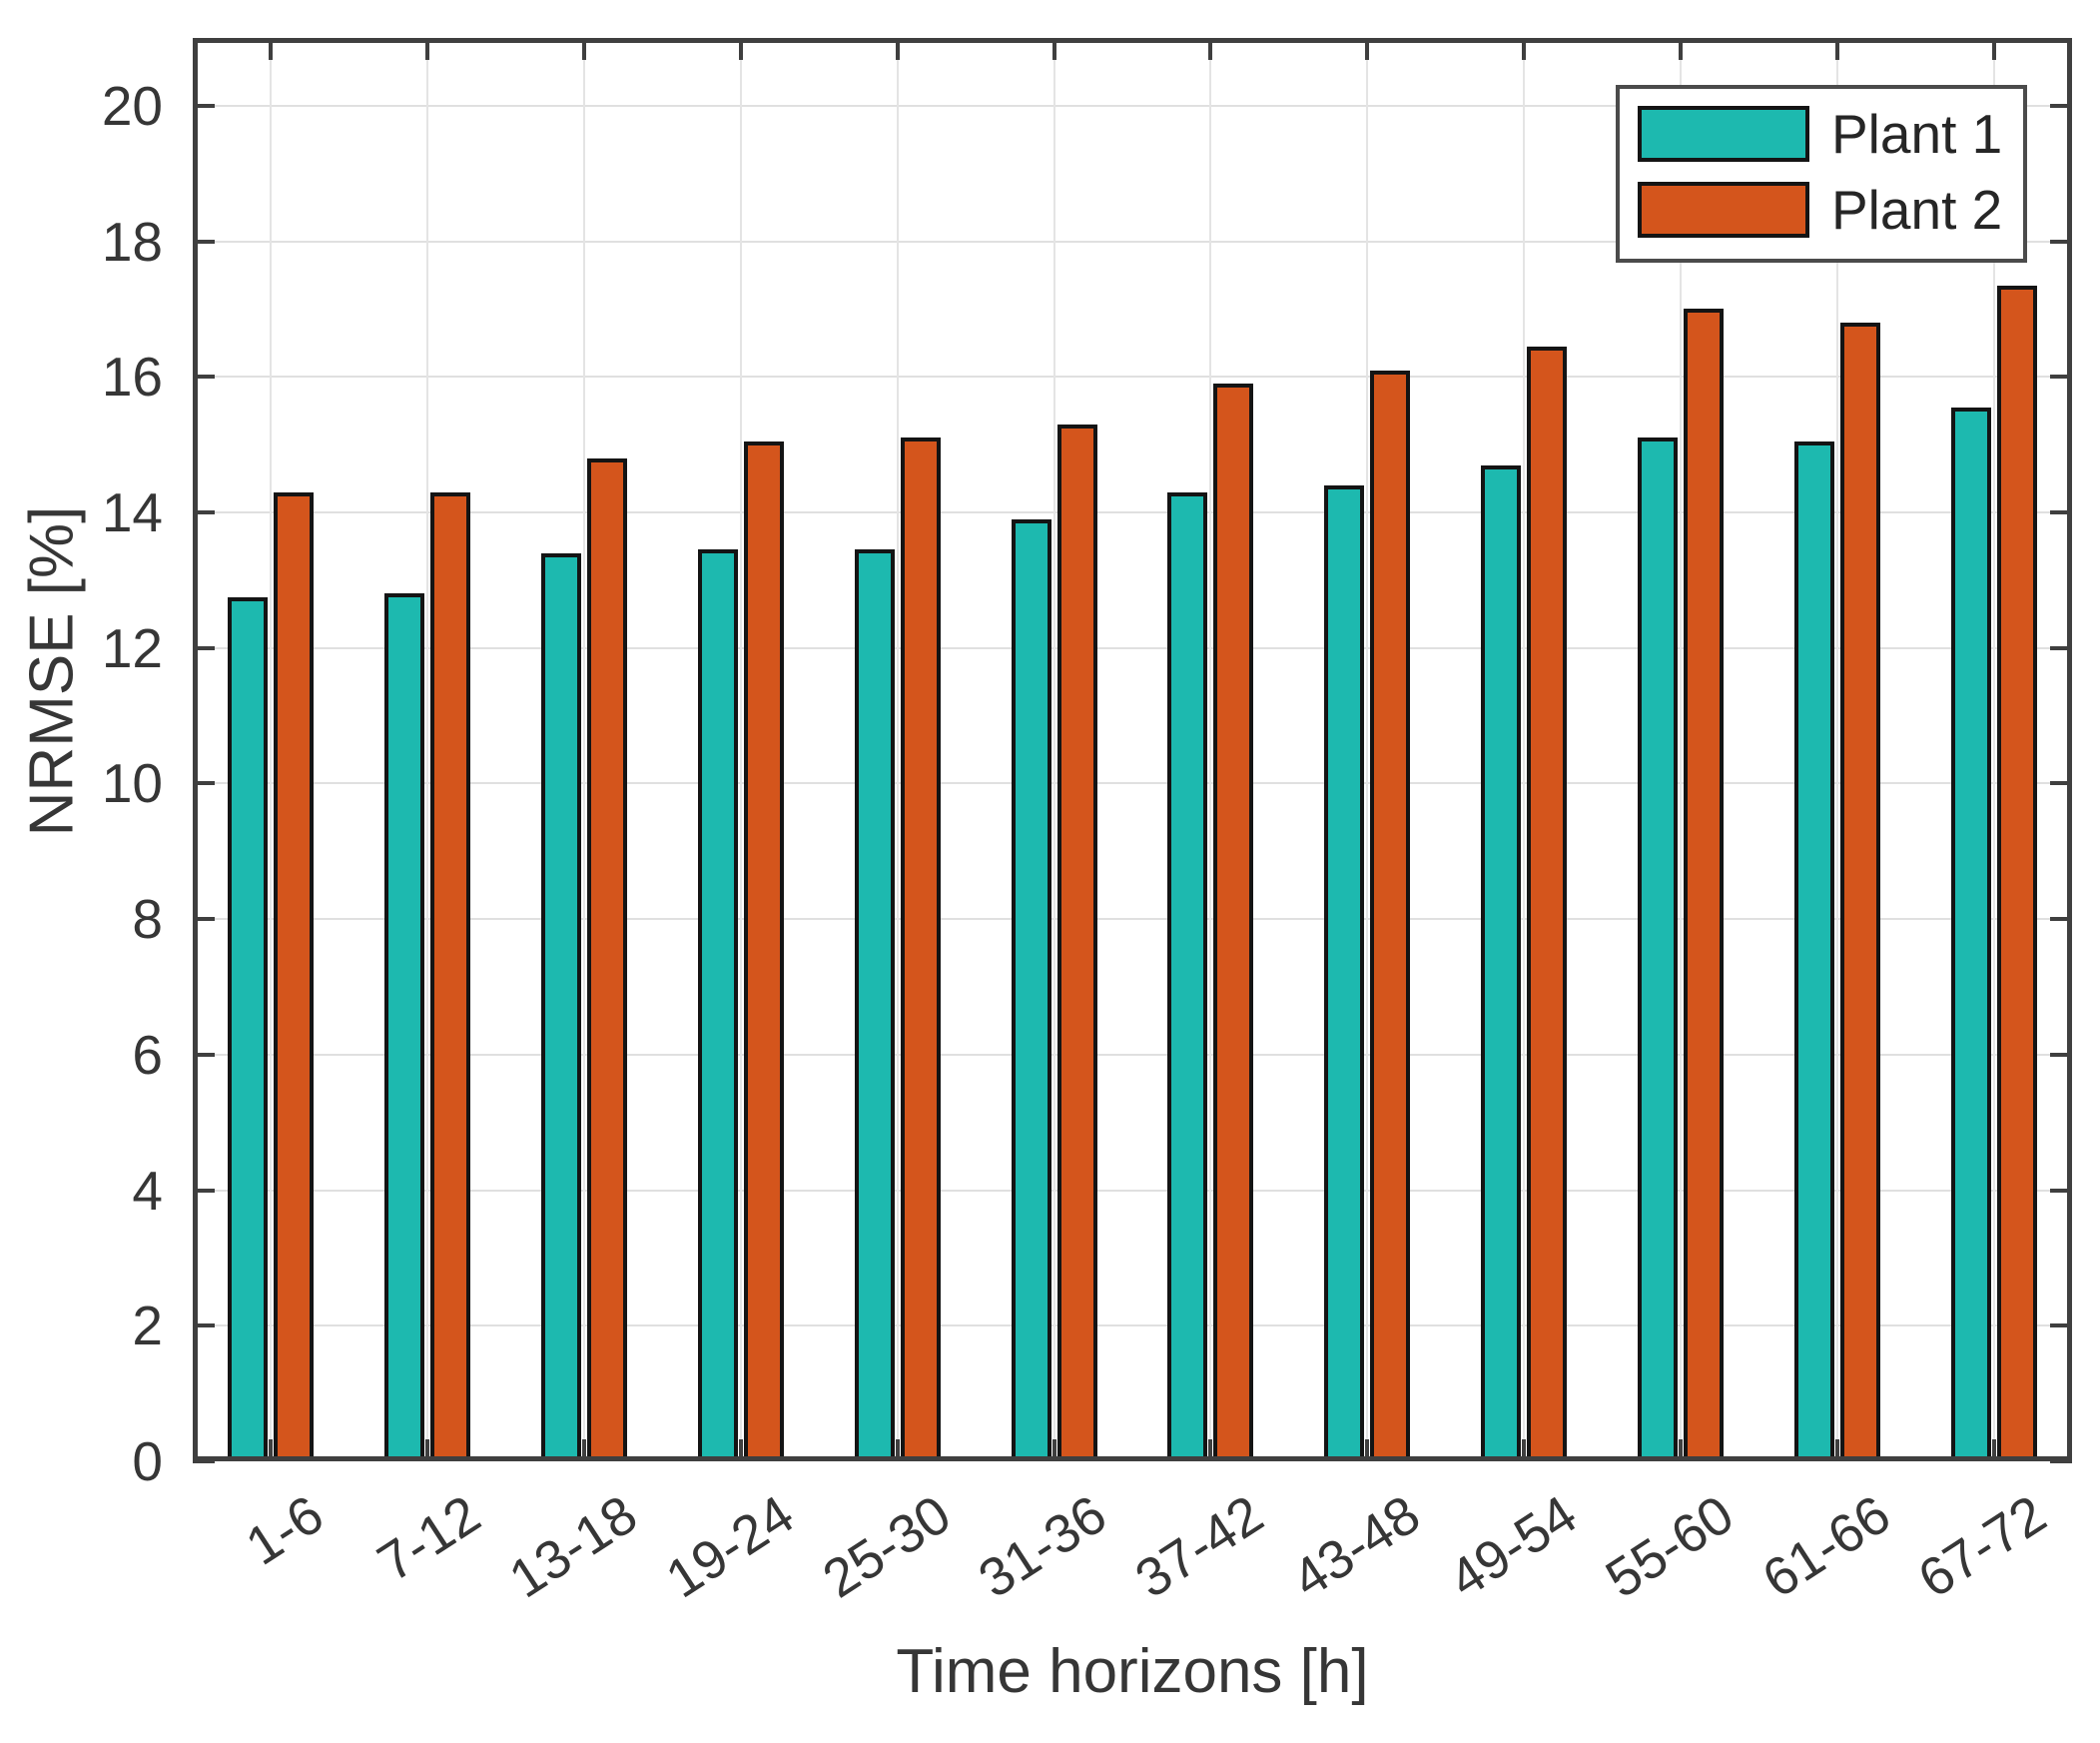  What do you see at coordinates (1830, 210) in the screenshot?
I see `legend-item: Plant 2` at bounding box center [1830, 210].